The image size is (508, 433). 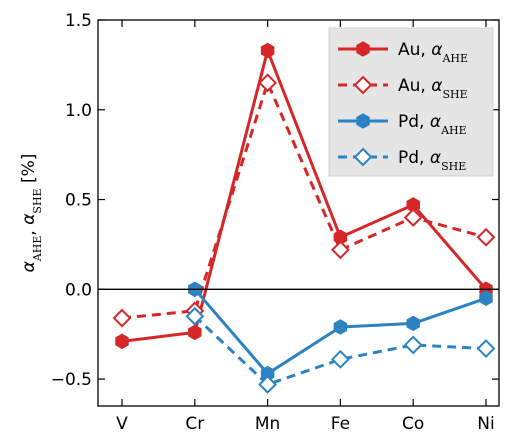 I want to click on legend-label: Au, αSHE, so click(x=433, y=88).